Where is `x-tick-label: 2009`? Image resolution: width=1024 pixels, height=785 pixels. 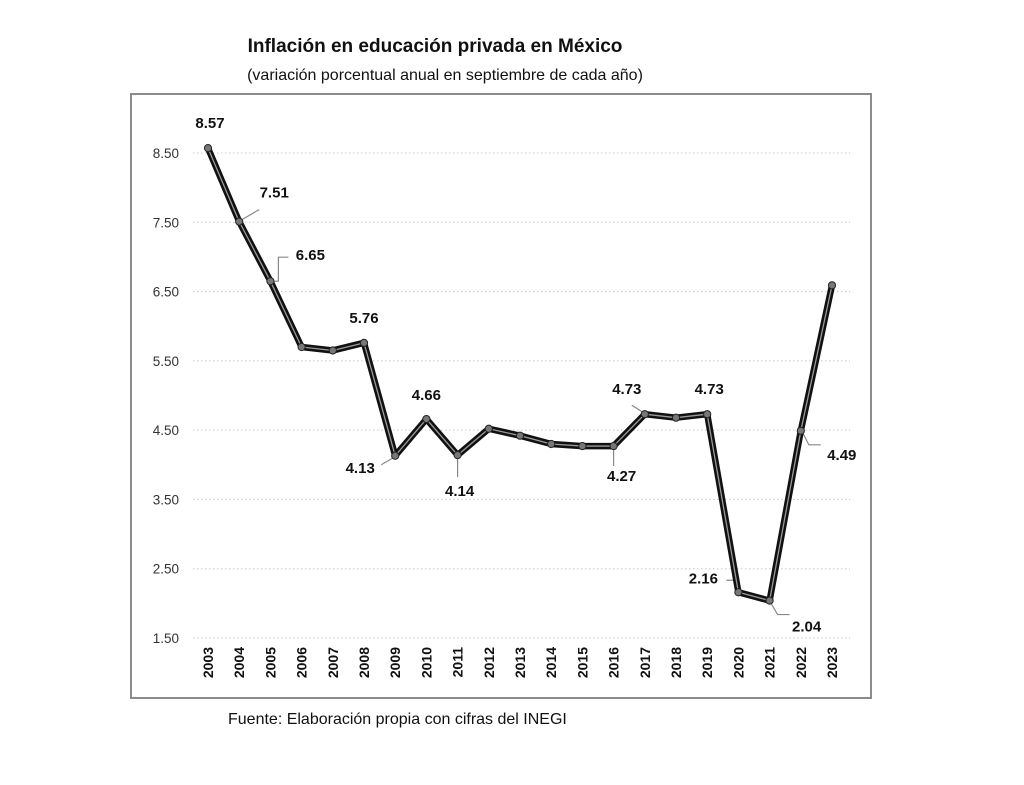 x-tick-label: 2009 is located at coordinates (395, 662).